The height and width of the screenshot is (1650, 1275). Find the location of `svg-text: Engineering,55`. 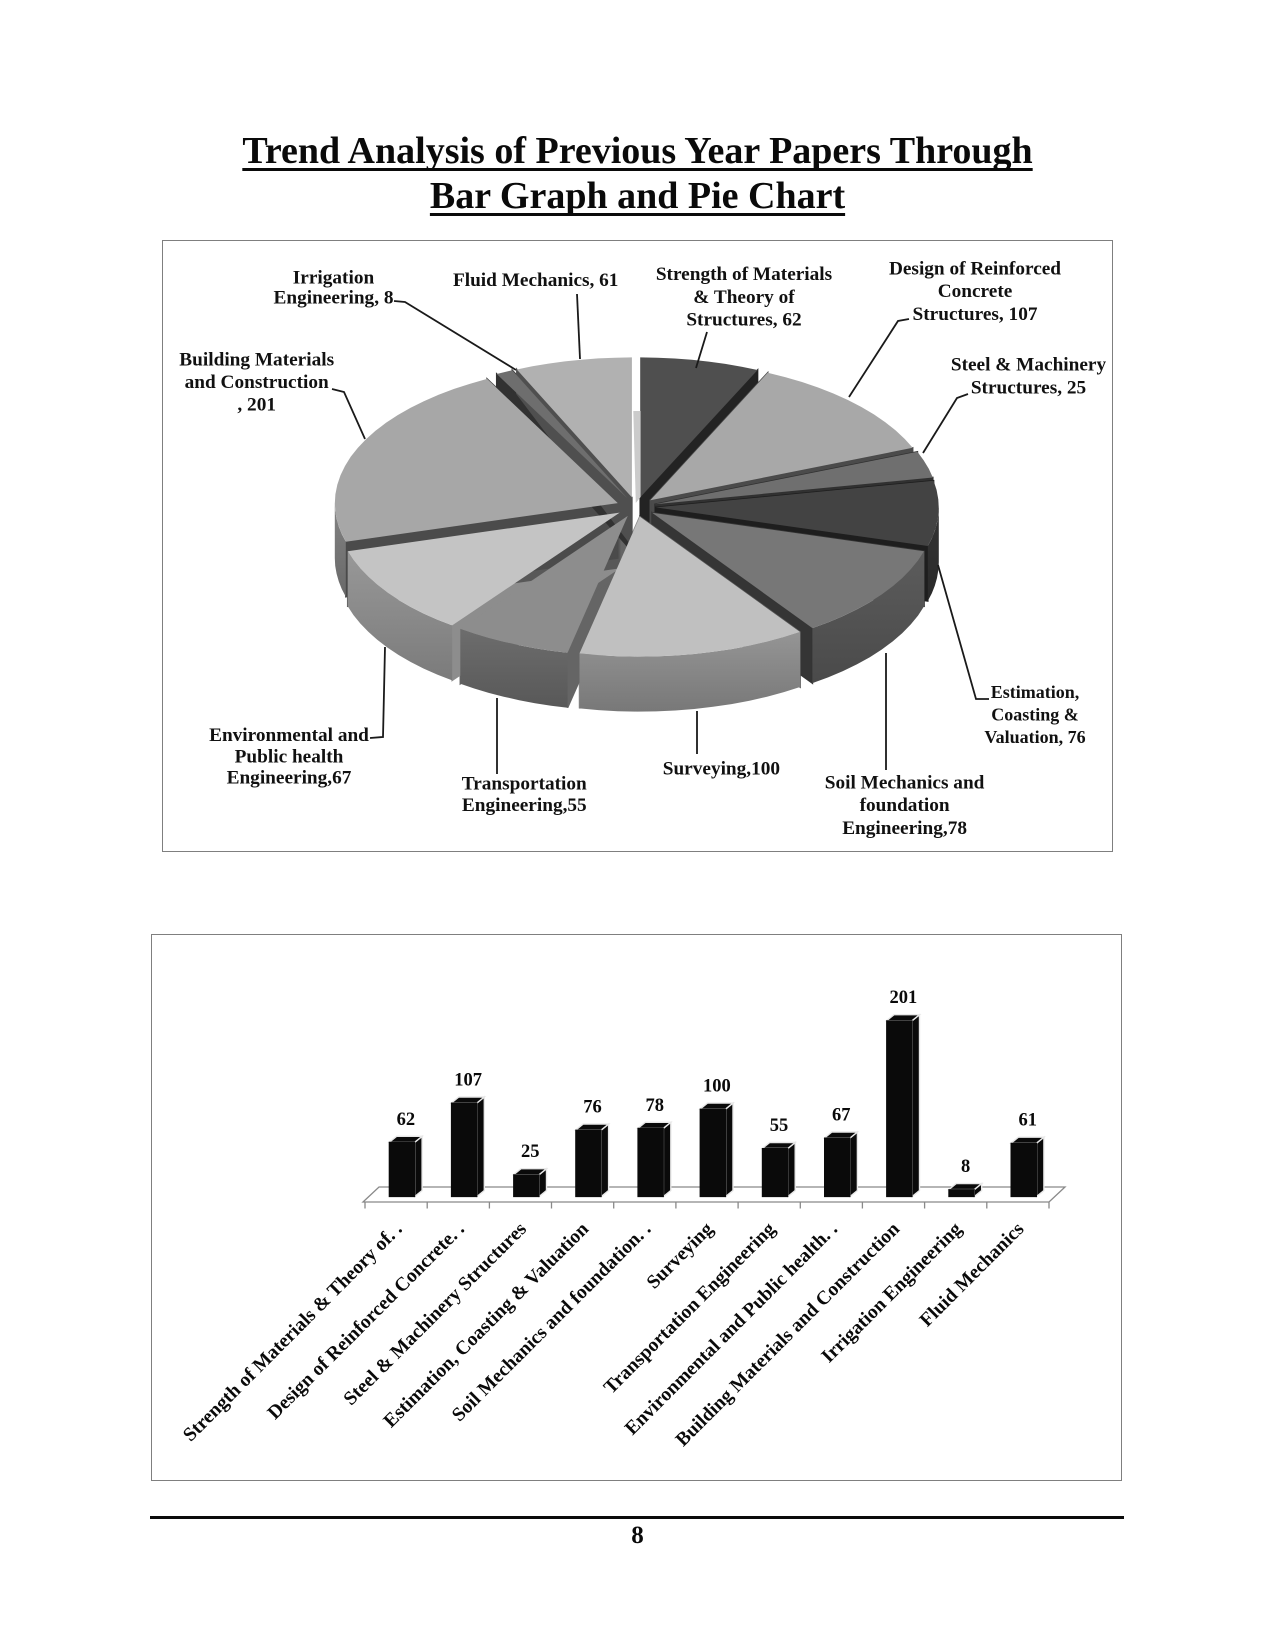

svg-text: Engineering,55 is located at coordinates (524, 805).